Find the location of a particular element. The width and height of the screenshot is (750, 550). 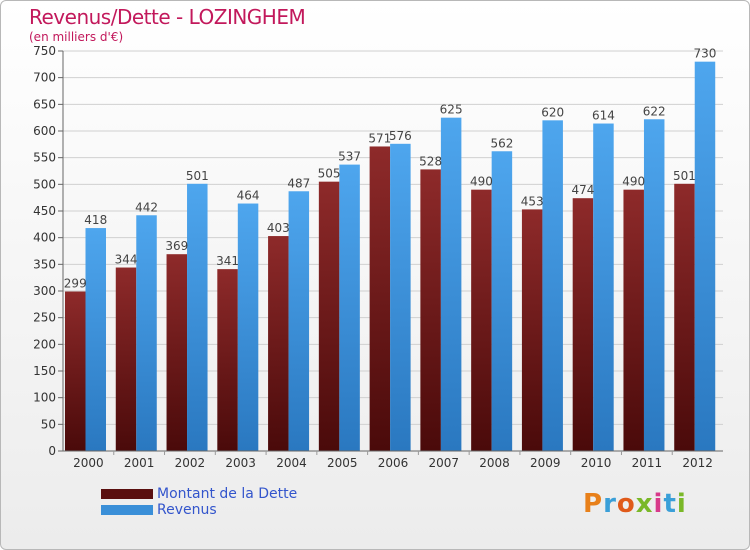

data-label-dette: 341 is located at coordinates (227, 261).